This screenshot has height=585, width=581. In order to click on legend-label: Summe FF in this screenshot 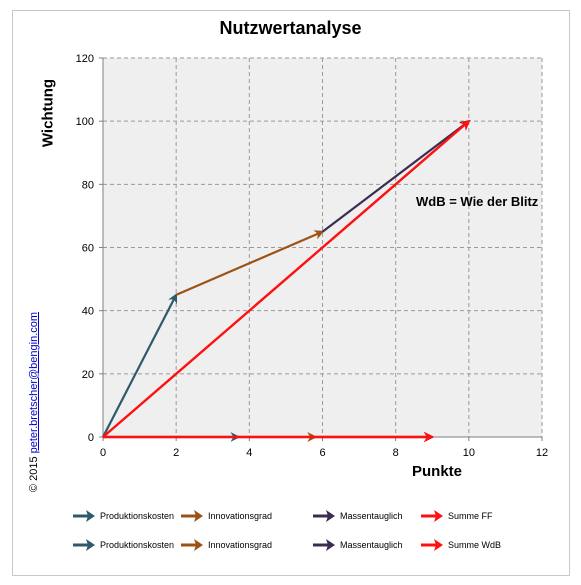, I will do `click(470, 516)`.